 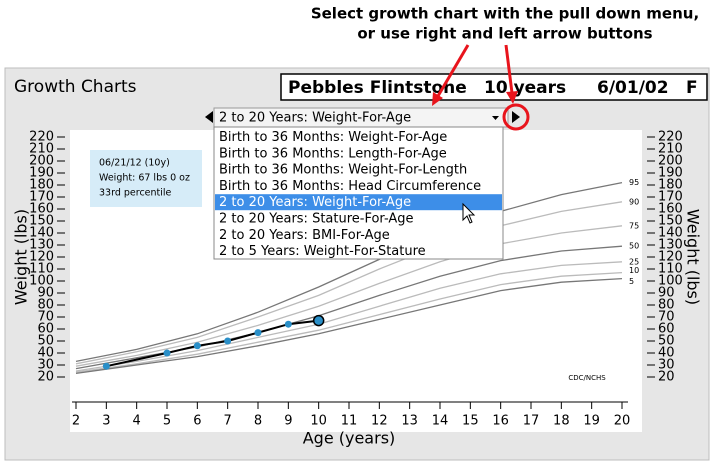 I want to click on x-tick-label: 19, so click(x=591, y=421).